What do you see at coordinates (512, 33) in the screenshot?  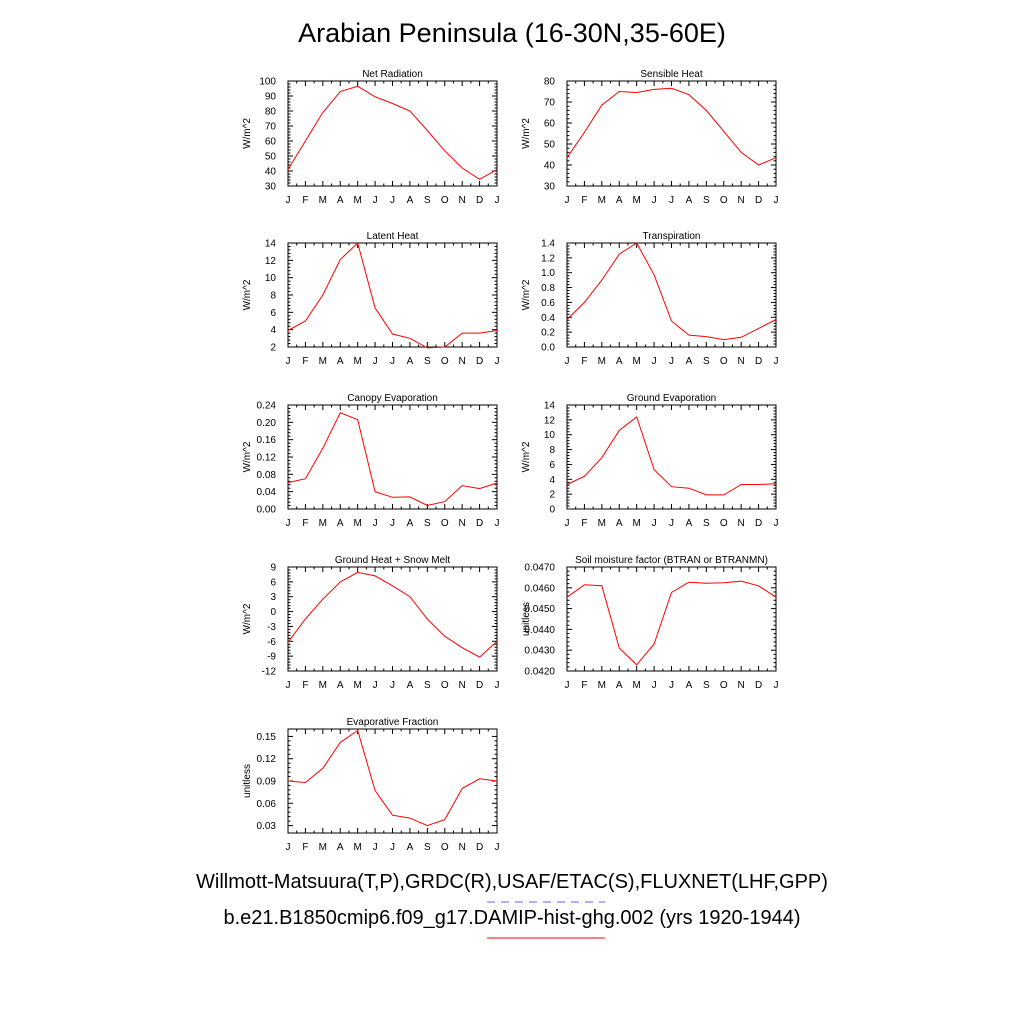 I see `page-title: Arabian Peninsula (16-30N,35-60E)` at bounding box center [512, 33].